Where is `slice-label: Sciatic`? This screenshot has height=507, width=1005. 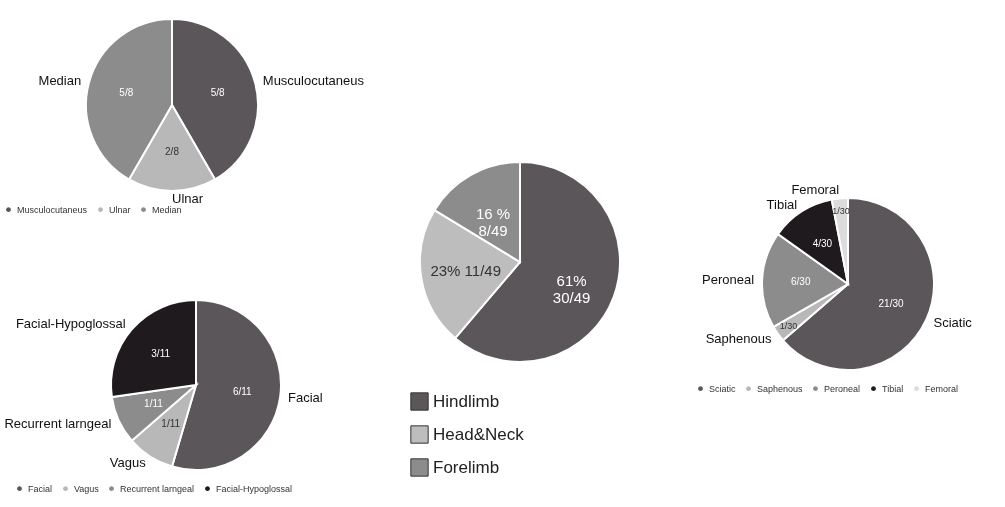 slice-label: Sciatic is located at coordinates (953, 323).